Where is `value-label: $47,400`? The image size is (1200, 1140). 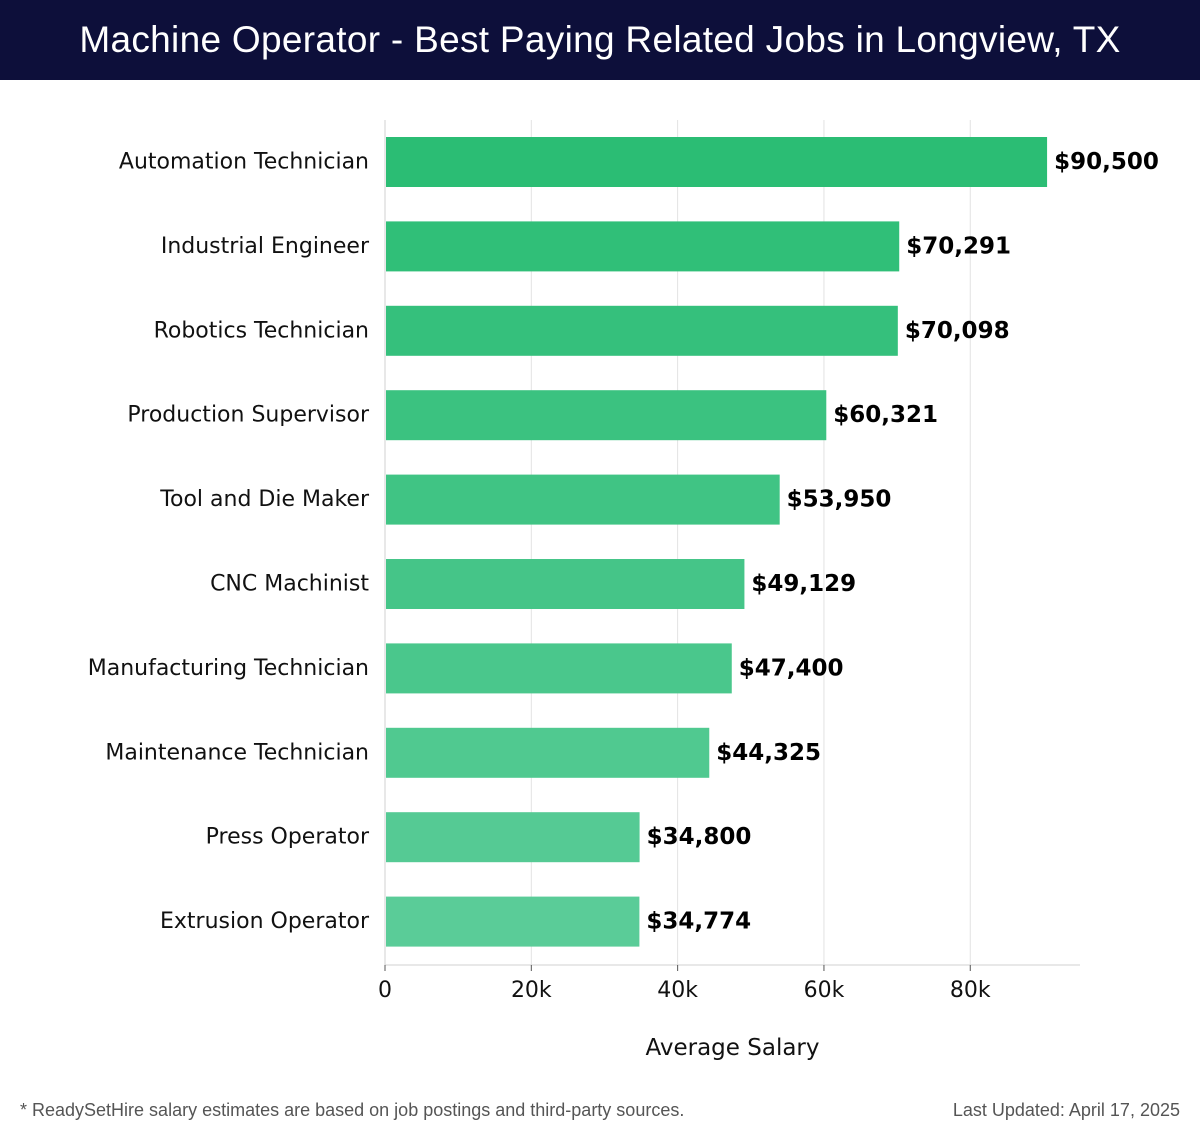 value-label: $47,400 is located at coordinates (791, 668).